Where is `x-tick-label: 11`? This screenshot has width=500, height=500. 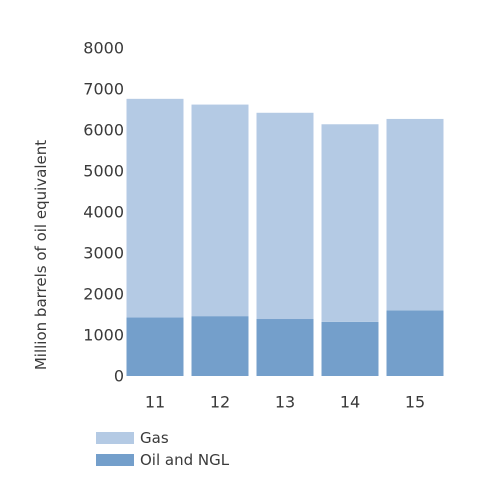
x-tick-label: 11 is located at coordinates (155, 402).